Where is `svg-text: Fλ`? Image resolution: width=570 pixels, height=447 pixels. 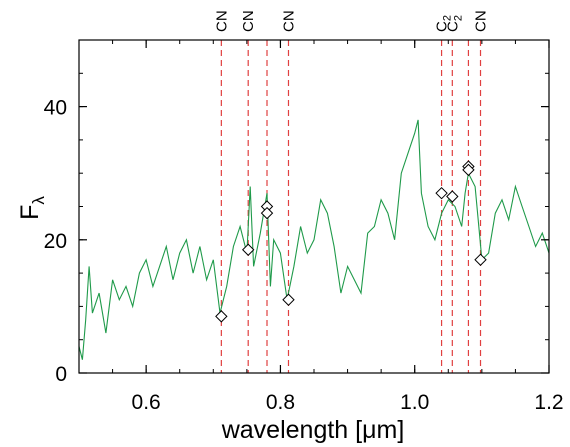 svg-text: Fλ is located at coordinates (32, 208).